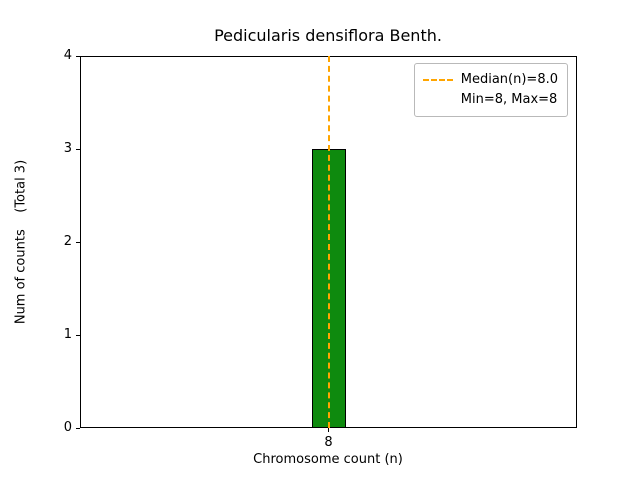  Describe the element at coordinates (67, 241) in the screenshot. I see `y-tick-label: 2` at that location.